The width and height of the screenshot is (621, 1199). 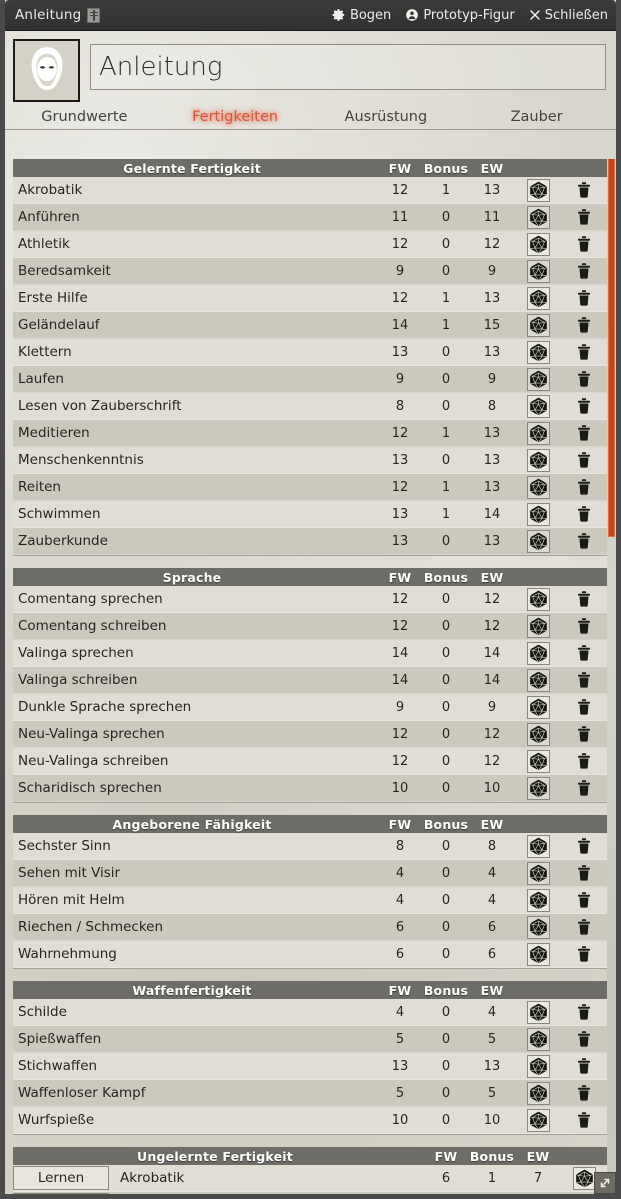 I want to click on gear-icon, so click(x=339, y=15).